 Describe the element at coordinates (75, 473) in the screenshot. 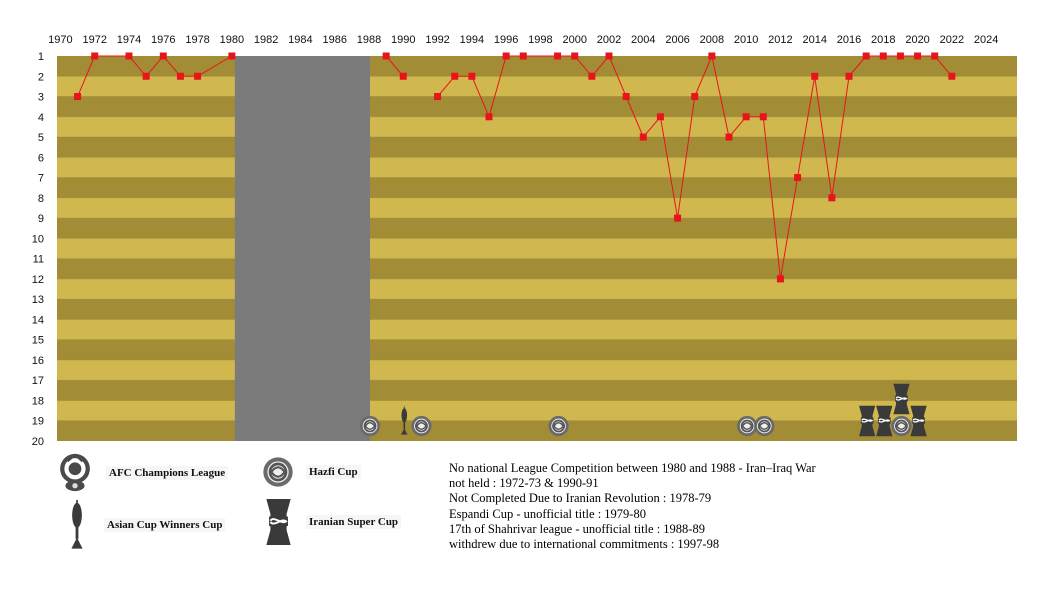

I see `afc-champions-league-icon` at that location.